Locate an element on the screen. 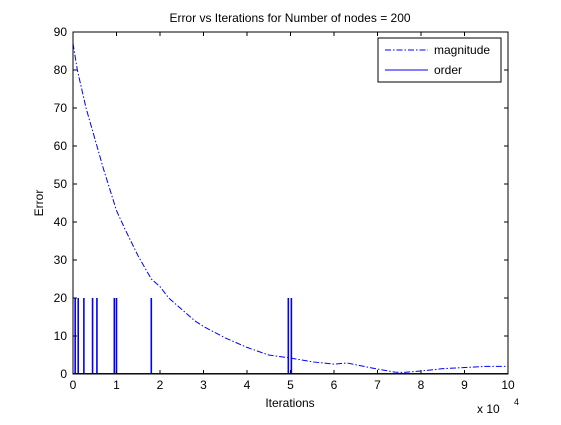 The width and height of the screenshot is (561, 425). y-axis-label: Error is located at coordinates (39, 203).